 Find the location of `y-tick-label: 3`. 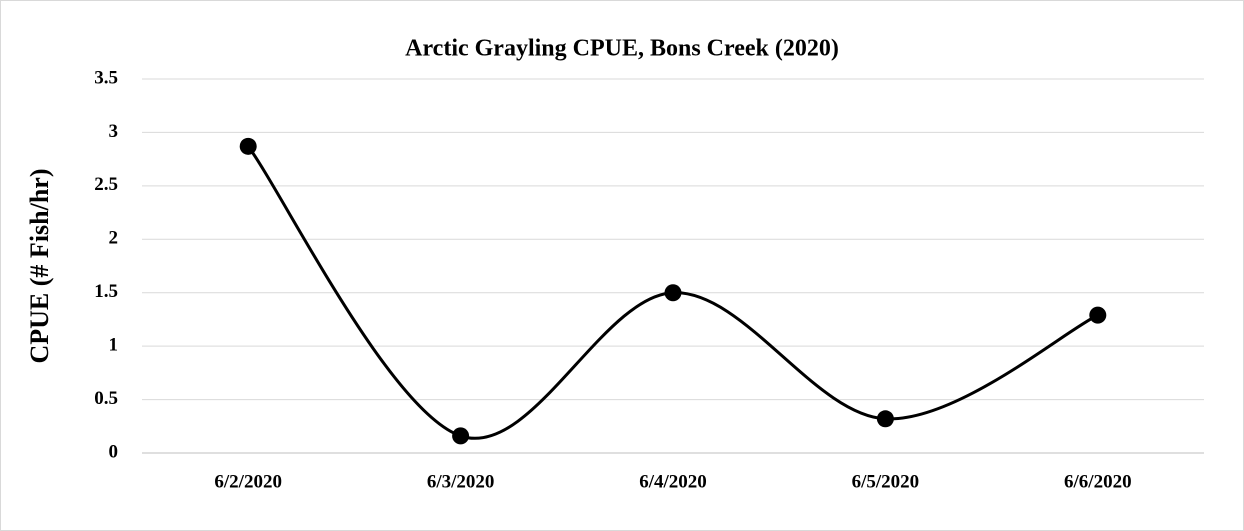

y-tick-label: 3 is located at coordinates (114, 131).